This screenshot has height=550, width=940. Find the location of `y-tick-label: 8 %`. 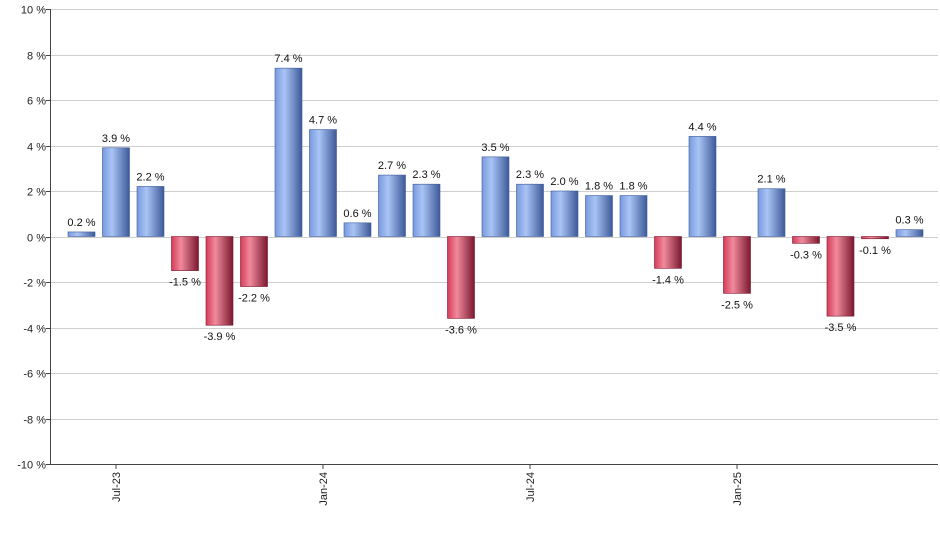

y-tick-label: 8 % is located at coordinates (36, 57).